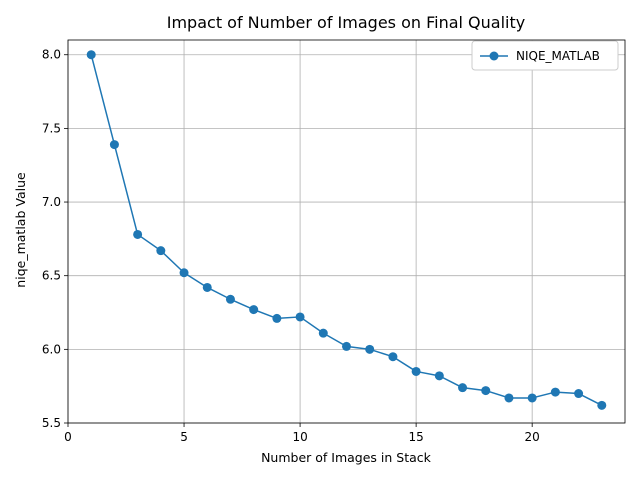 The width and height of the screenshot is (640, 480). What do you see at coordinates (51, 276) in the screenshot?
I see `y-tick-label: 6.5` at bounding box center [51, 276].